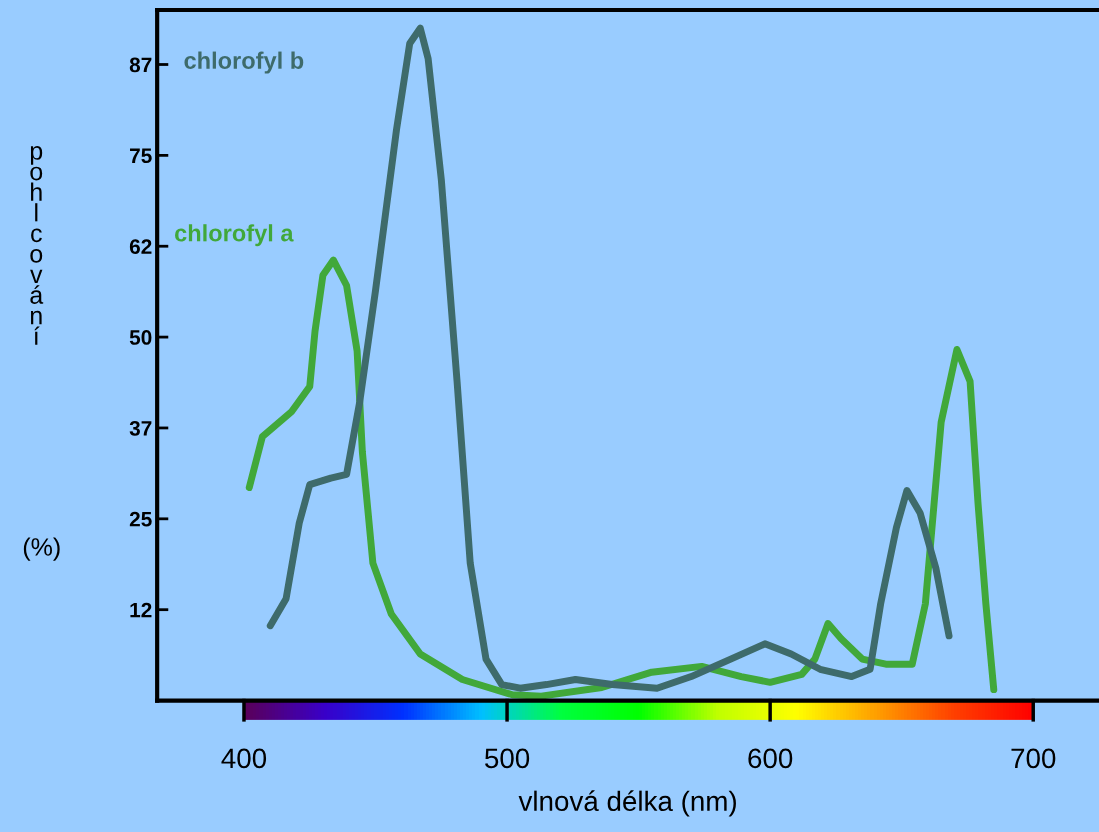 This screenshot has height=832, width=1099. I want to click on y-tick-label: 25, so click(140, 519).